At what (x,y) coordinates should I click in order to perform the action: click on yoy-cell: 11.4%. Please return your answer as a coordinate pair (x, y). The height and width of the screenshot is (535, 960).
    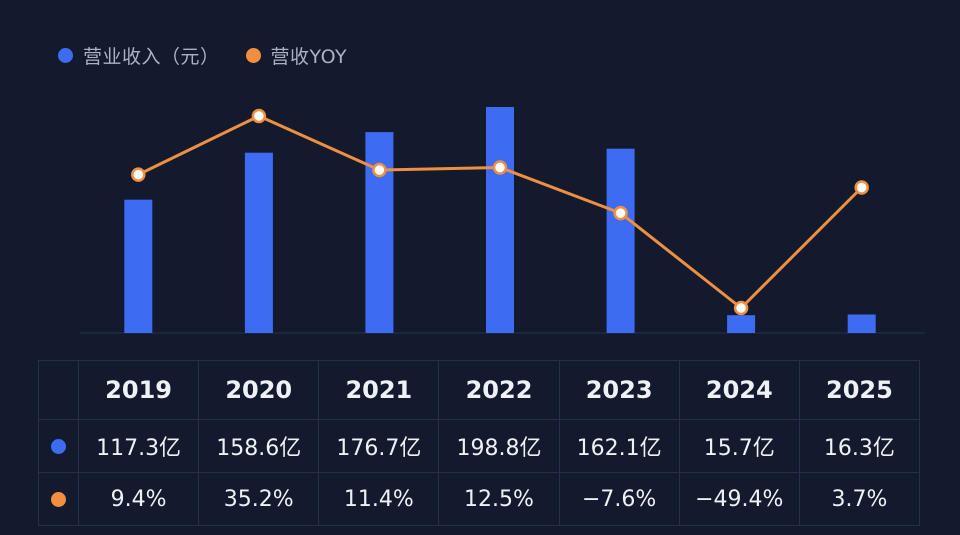
    Looking at the image, I should click on (379, 499).